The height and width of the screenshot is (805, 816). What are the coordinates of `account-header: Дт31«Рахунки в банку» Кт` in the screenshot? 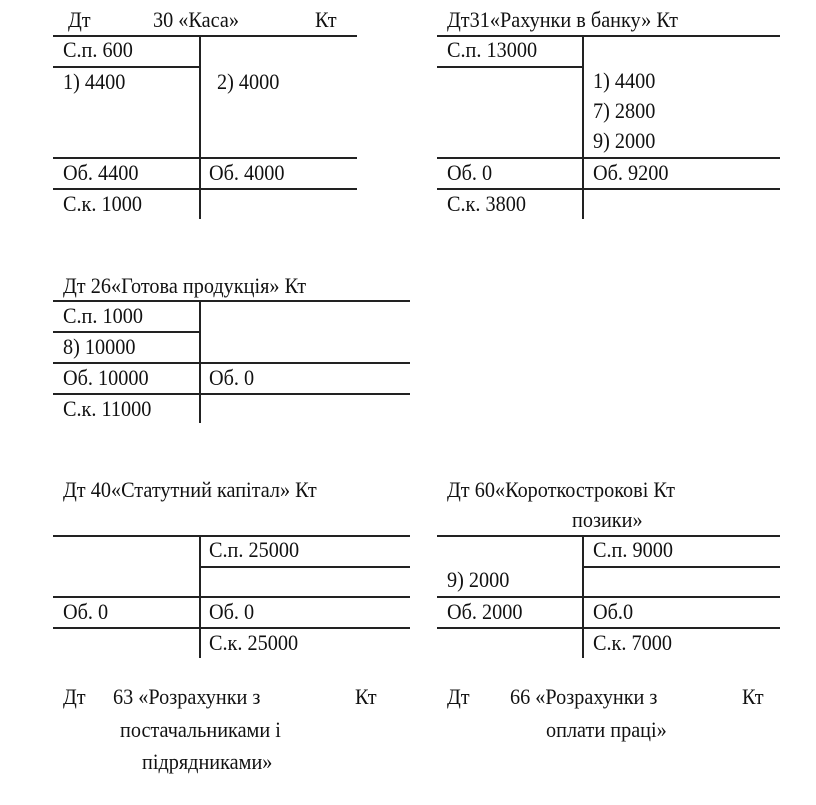 It's located at (562, 19).